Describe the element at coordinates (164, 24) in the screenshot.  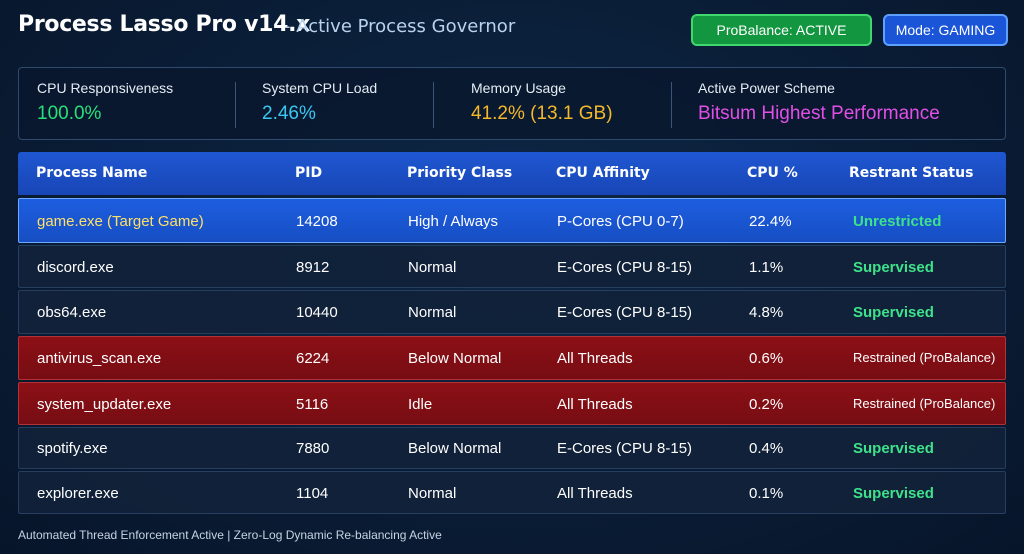
I see `app-title: Process Lasso Pro v14.x` at that location.